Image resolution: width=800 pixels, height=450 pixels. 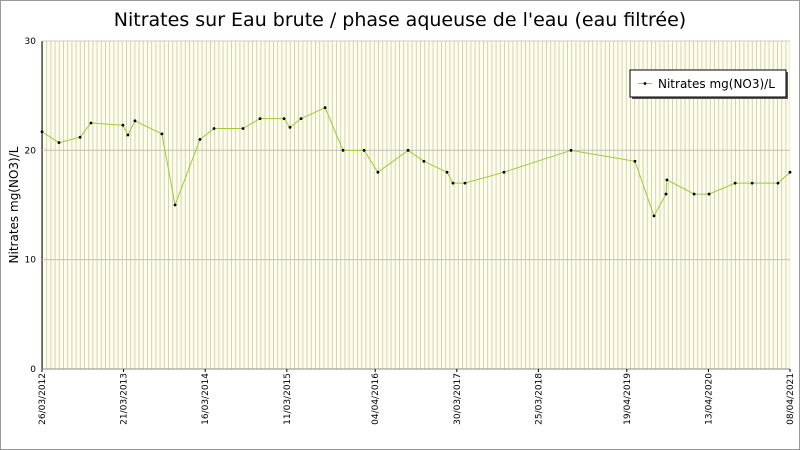 What do you see at coordinates (33, 370) in the screenshot?
I see `y-tick-label: 0` at bounding box center [33, 370].